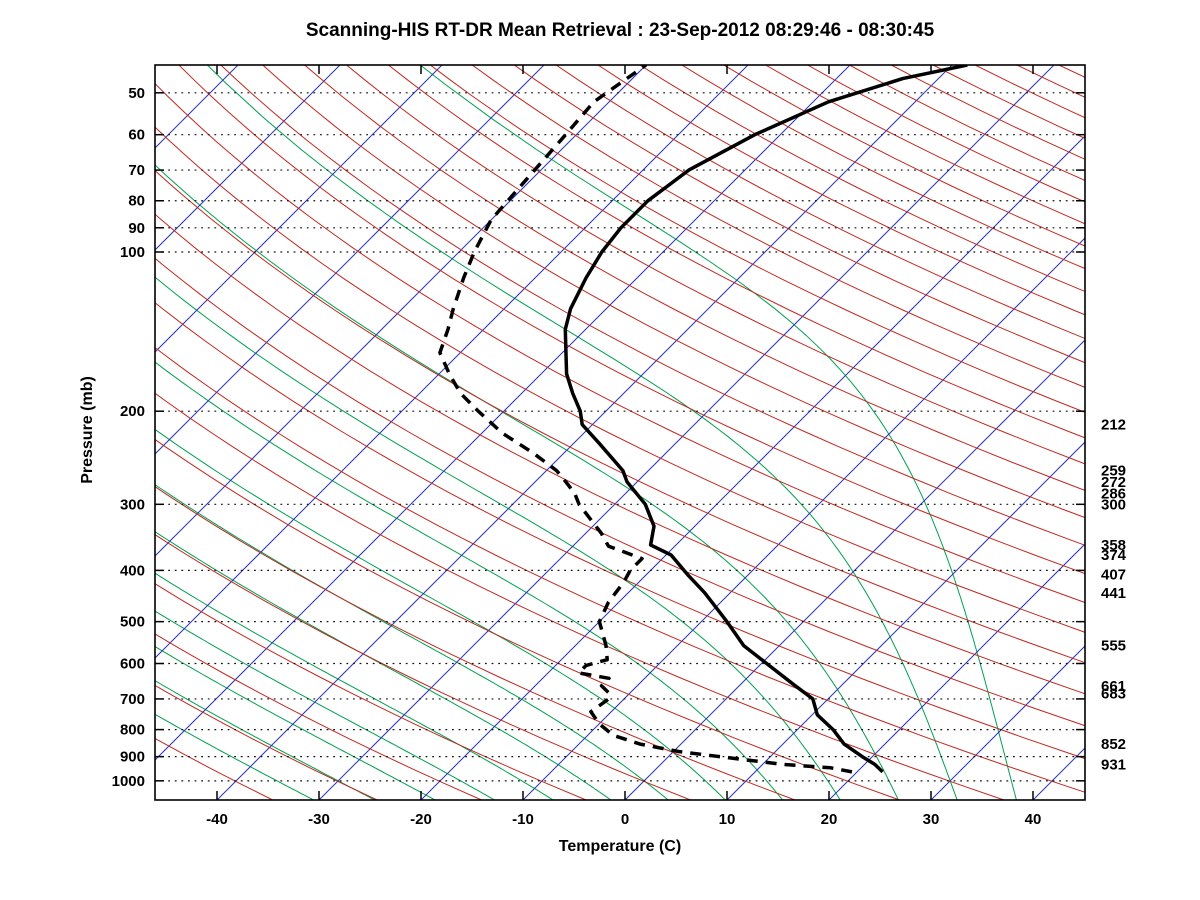 This screenshot has width=1200, height=900. What do you see at coordinates (620, 846) in the screenshot?
I see `x-axis-label: Temperature (C)` at bounding box center [620, 846].